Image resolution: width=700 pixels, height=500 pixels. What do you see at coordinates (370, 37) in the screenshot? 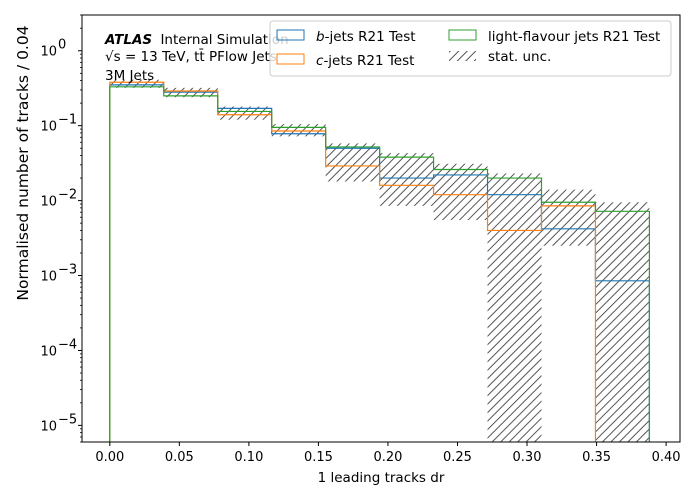
I see `legend-rest-b: -jets R21 Test` at bounding box center [370, 37].